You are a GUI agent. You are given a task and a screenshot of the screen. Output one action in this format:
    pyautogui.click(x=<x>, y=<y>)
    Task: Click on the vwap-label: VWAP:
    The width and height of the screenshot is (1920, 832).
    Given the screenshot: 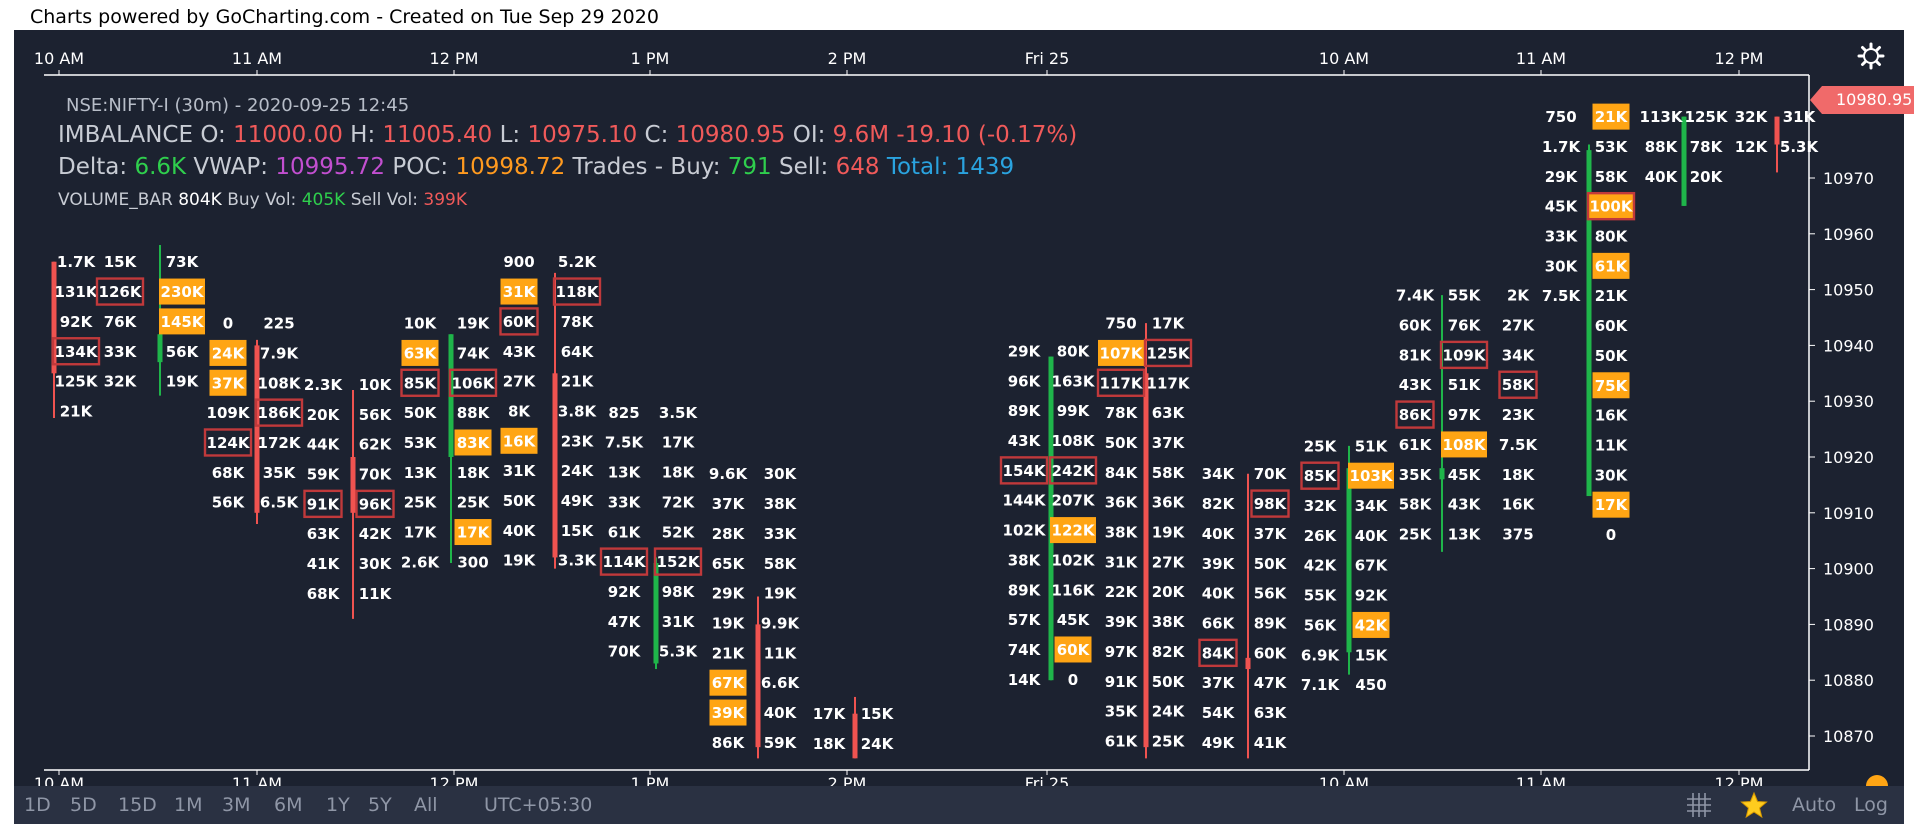 What is the action you would take?
    pyautogui.click(x=230, y=167)
    